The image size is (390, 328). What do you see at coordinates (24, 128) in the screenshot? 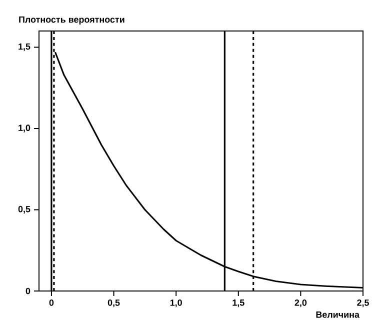
I see `y-tick-label: 1,0` at bounding box center [24, 128].